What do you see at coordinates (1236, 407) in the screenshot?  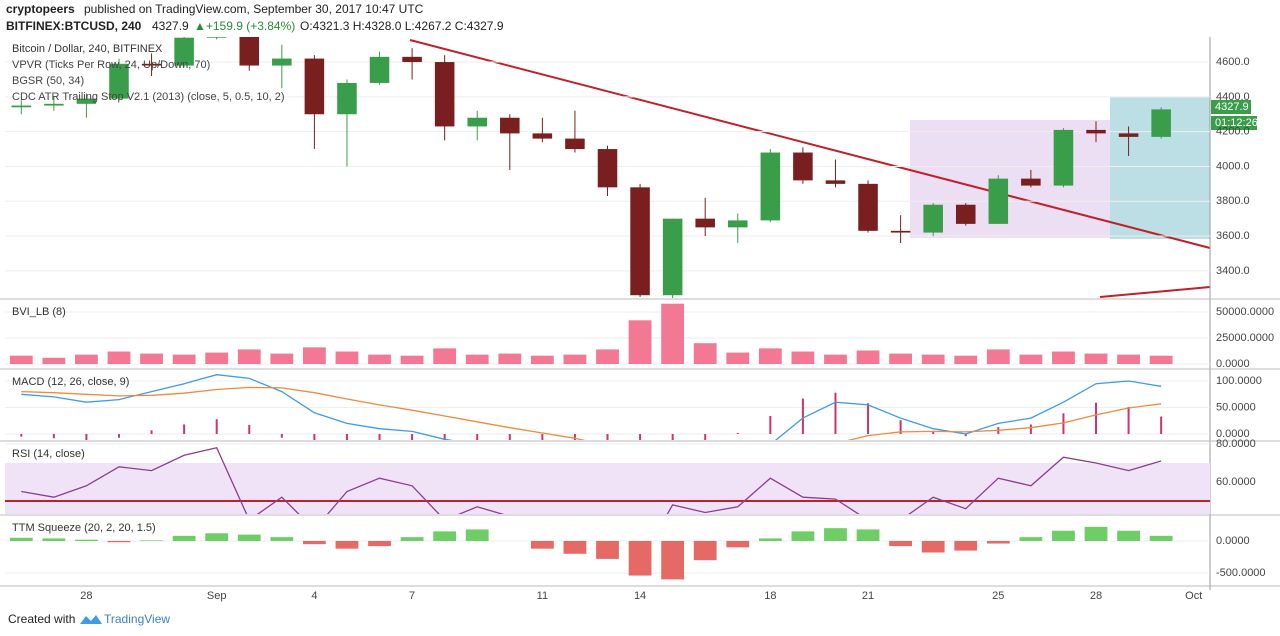 I see `y-tick-label: 50.0000` at bounding box center [1236, 407].